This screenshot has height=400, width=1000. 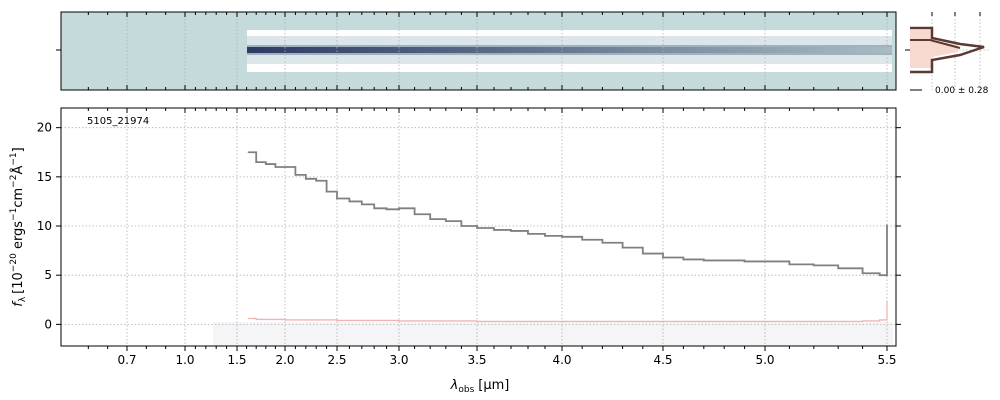 What do you see at coordinates (184, 360) in the screenshot?
I see `x-tick-label: 1.0` at bounding box center [184, 360].